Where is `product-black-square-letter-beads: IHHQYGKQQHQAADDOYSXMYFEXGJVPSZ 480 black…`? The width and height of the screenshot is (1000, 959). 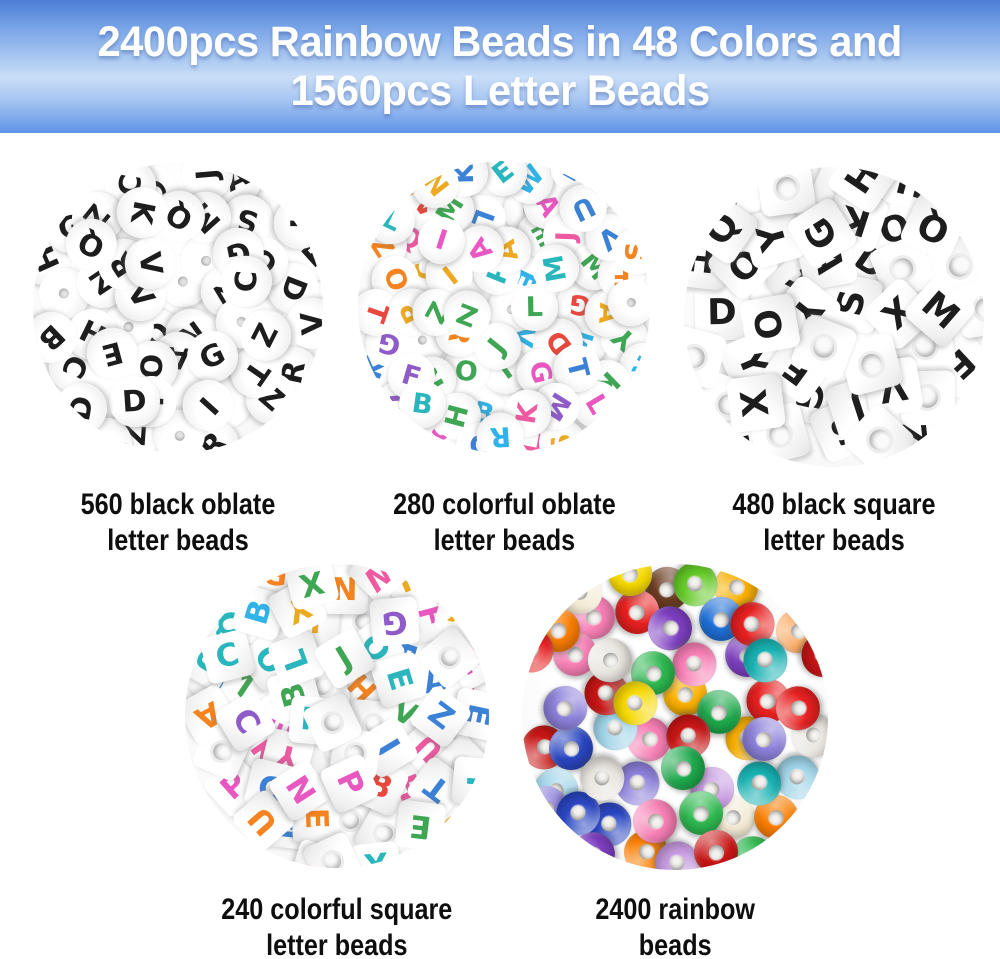
product-black-square-letter-beads: IHHQYGKQQHQAADDOYSXMYFEXGJVPSZ 480 black… is located at coordinates (834, 362).